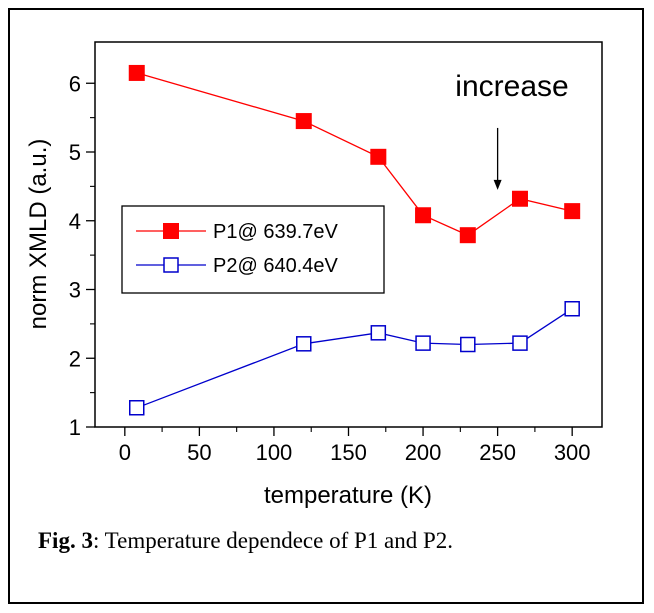 The width and height of the screenshot is (654, 613). What do you see at coordinates (511, 86) in the screenshot?
I see `annotation-text: increase` at bounding box center [511, 86].